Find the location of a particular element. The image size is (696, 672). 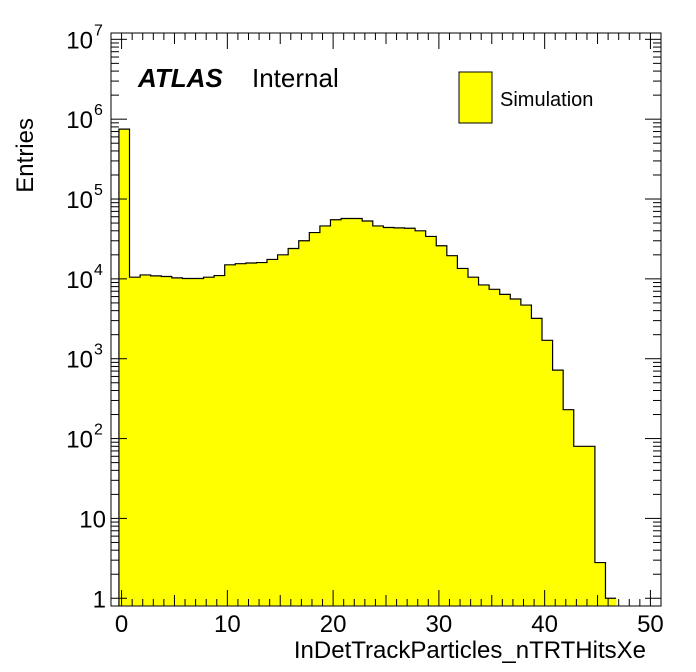

x-tick-label: 10 is located at coordinates (227, 624).